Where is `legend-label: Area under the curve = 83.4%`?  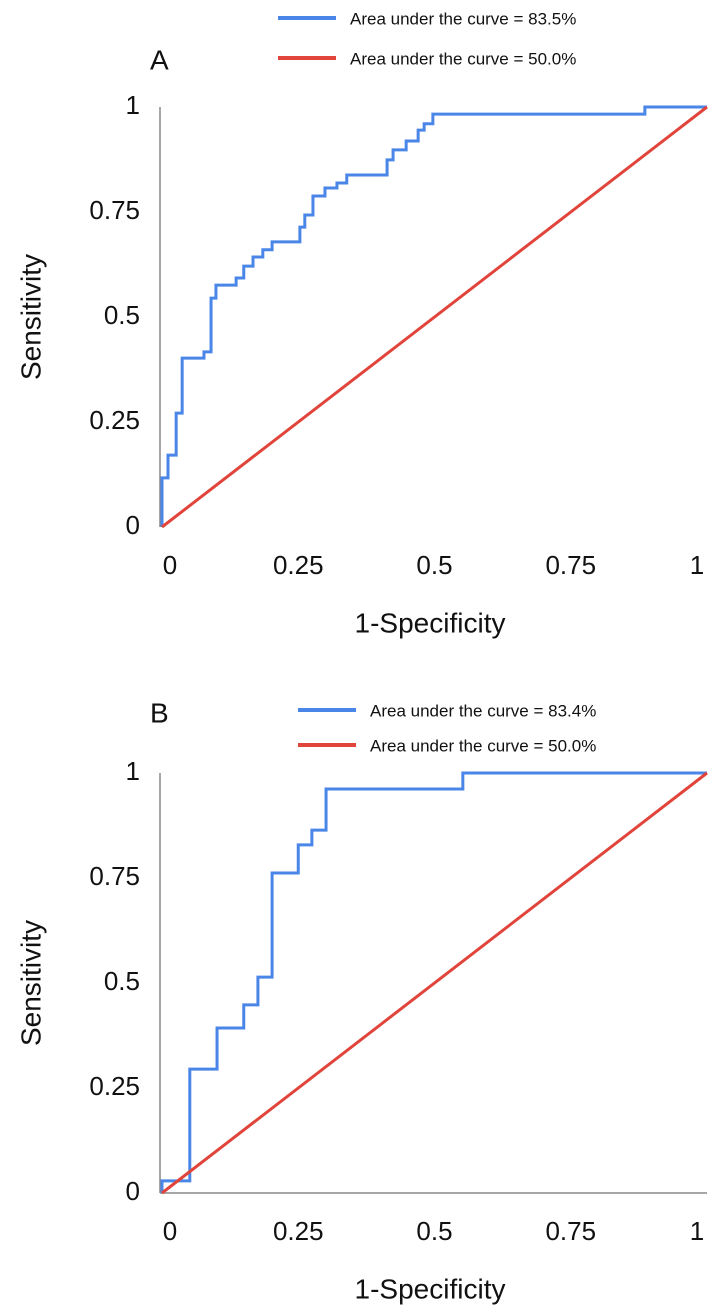 legend-label: Area under the curve = 83.4% is located at coordinates (483, 710).